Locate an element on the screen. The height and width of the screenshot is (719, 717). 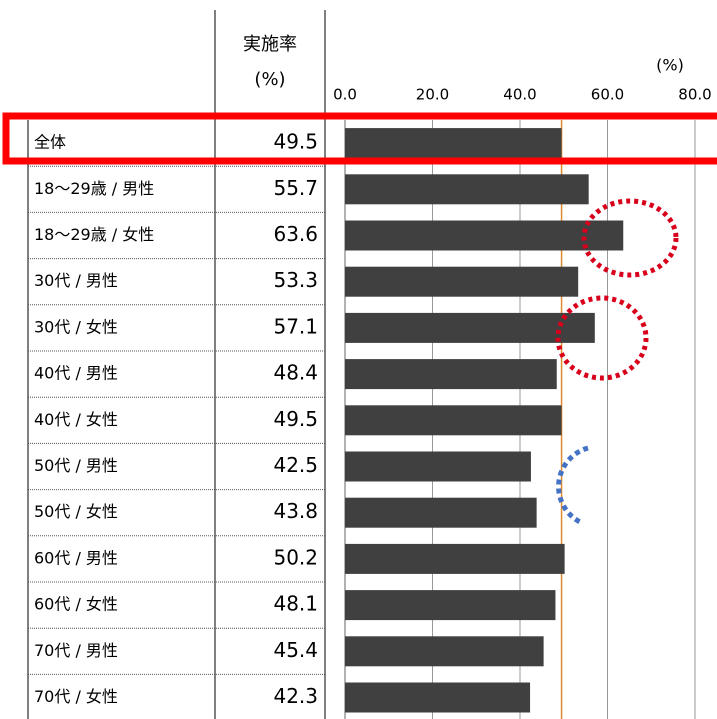
highlight-arc is located at coordinates (572, 485).